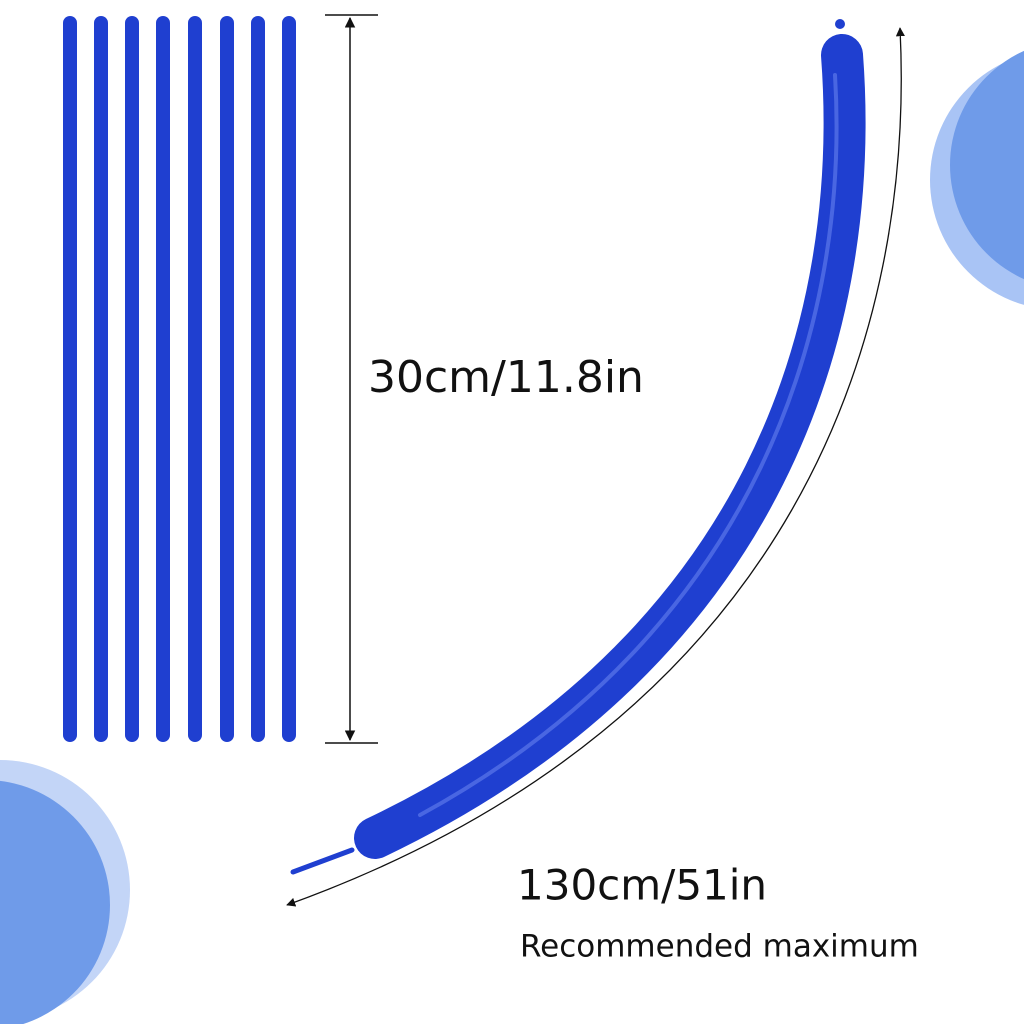  I want to click on short-length-label: 30cm/11.8in, so click(506, 377).